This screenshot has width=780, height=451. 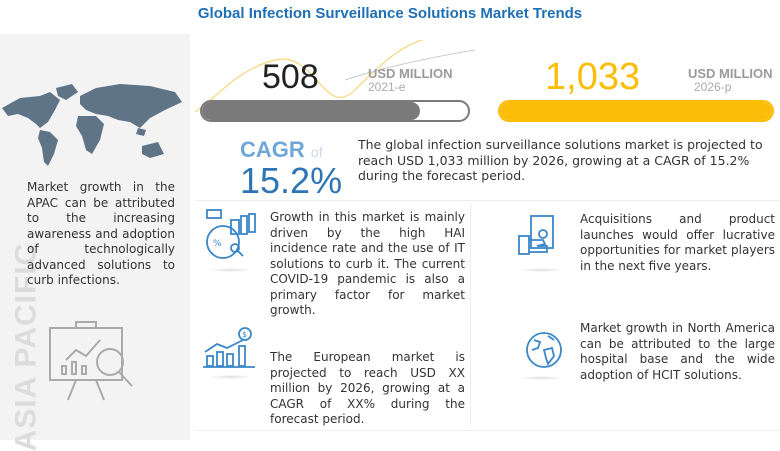 I want to click on money-hand-icon, so click(x=536, y=235).